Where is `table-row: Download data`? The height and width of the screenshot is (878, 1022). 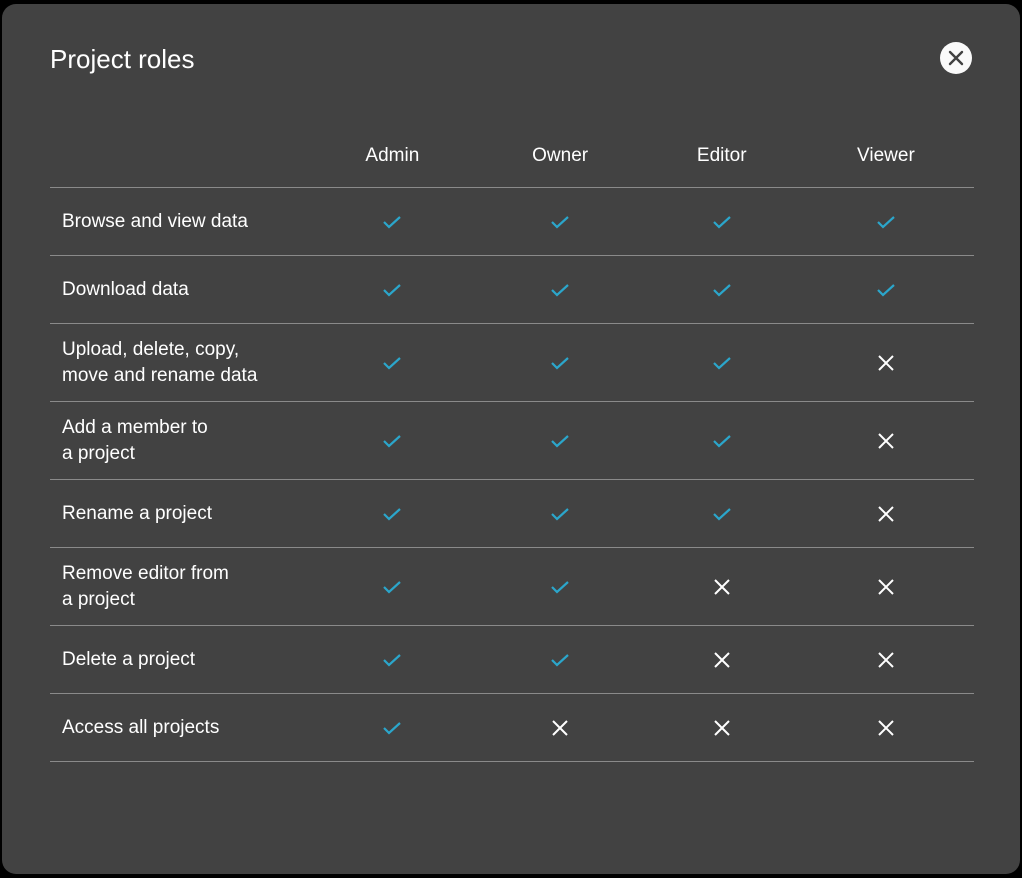
table-row: Download data is located at coordinates (512, 289).